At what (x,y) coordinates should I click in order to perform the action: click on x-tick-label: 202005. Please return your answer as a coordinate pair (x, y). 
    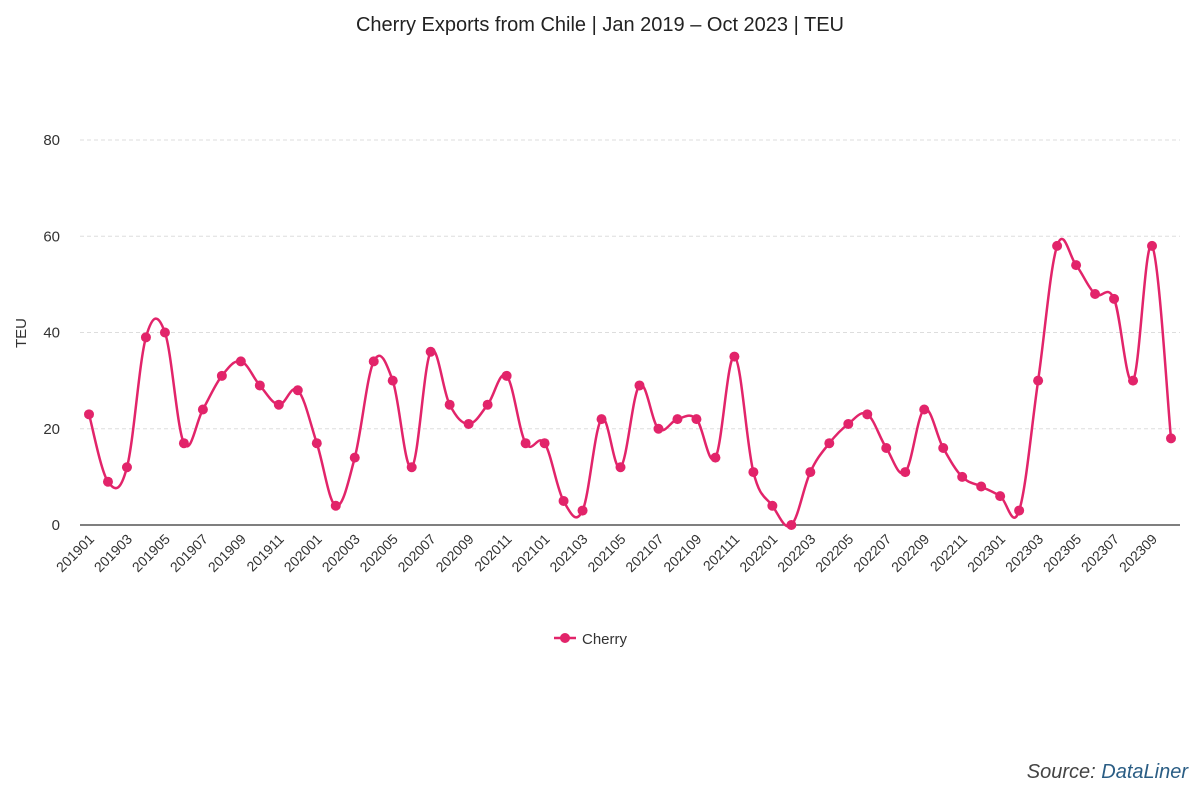
    Looking at the image, I should click on (378, 553).